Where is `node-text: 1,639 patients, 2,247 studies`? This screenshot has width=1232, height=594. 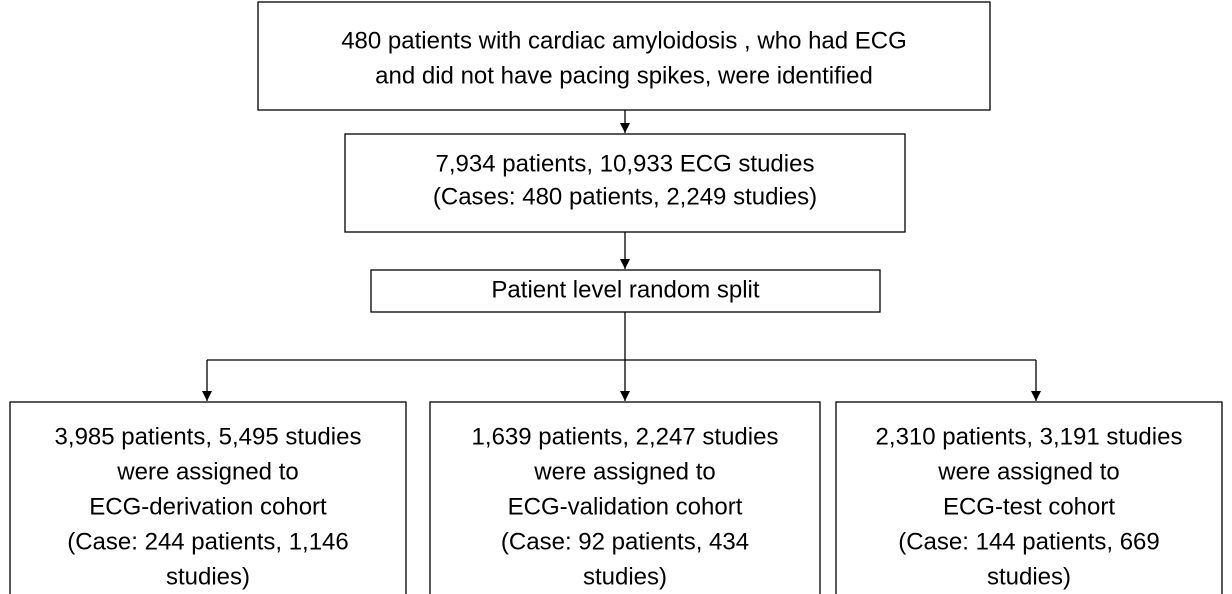 node-text: 1,639 patients, 2,247 studies is located at coordinates (625, 436).